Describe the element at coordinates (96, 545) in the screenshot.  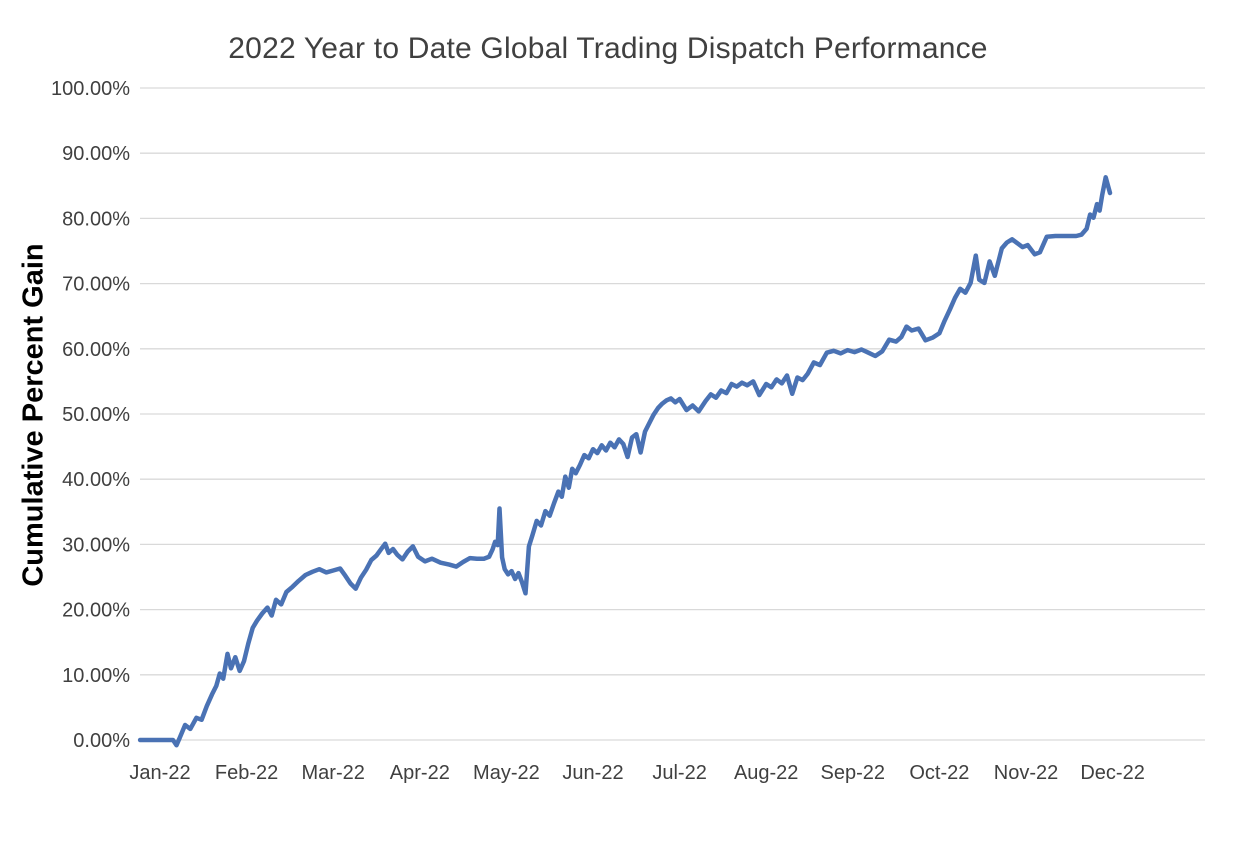
I see `y-tick-label: 30.00%` at that location.